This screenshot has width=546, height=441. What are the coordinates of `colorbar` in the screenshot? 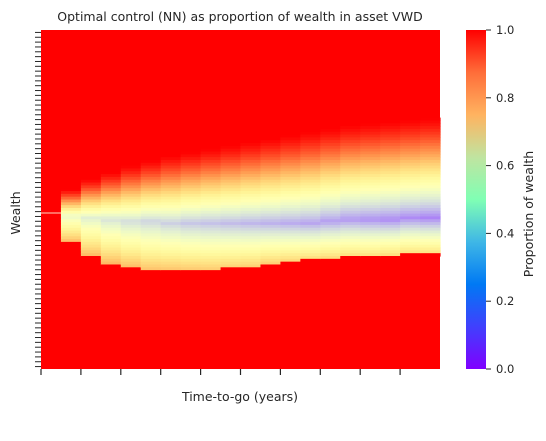 It's located at (476, 199).